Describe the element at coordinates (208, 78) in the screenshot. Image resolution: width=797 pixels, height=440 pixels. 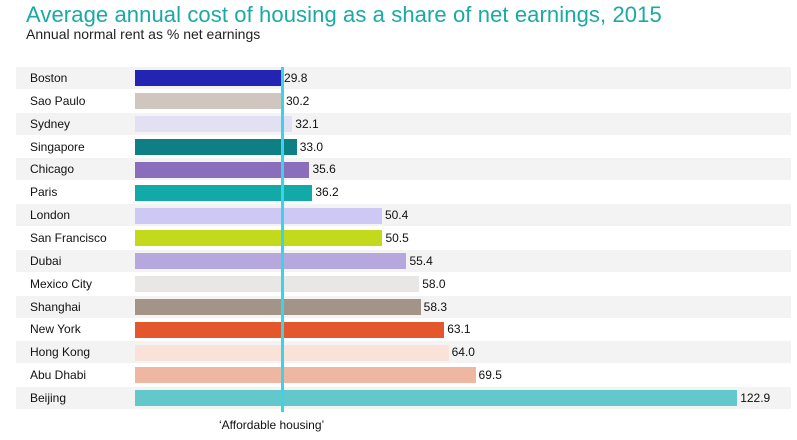
I see `bar-boston` at that location.